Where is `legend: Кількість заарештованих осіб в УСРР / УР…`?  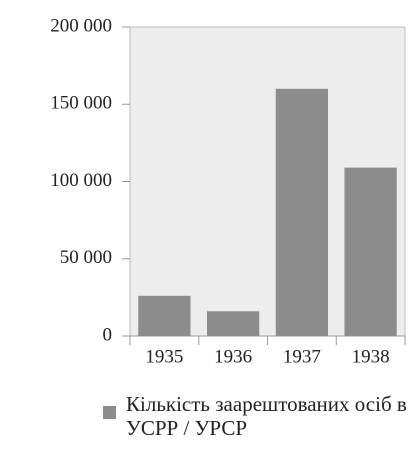 legend: Кількість заарештованих осіб в УСРР / УР… is located at coordinates (257, 416).